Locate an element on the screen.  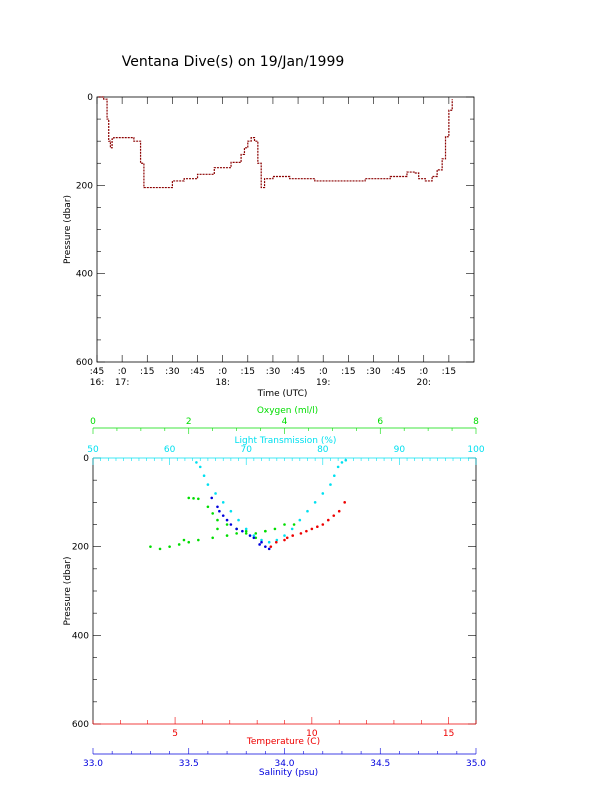
x-tick-label: 16: is located at coordinates (97, 383).